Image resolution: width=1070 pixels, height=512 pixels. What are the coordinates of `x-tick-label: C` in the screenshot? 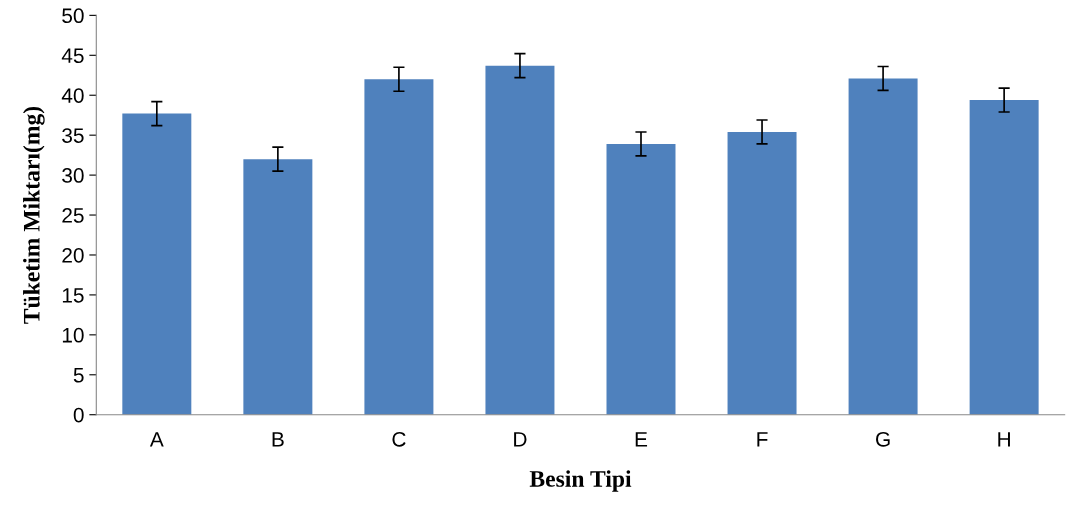 It's located at (399, 439).